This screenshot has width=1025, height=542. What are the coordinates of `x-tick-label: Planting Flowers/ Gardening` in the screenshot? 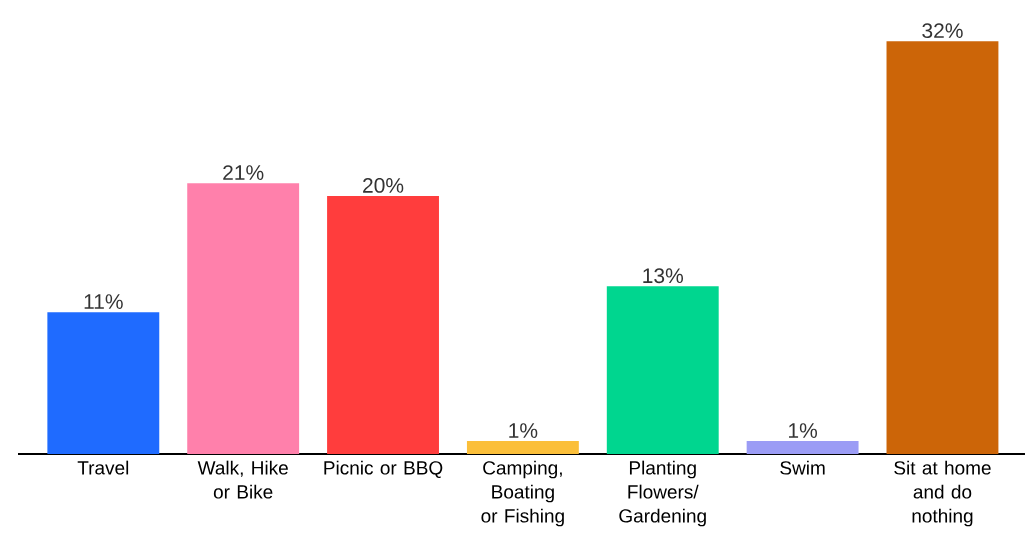 It's located at (662, 493).